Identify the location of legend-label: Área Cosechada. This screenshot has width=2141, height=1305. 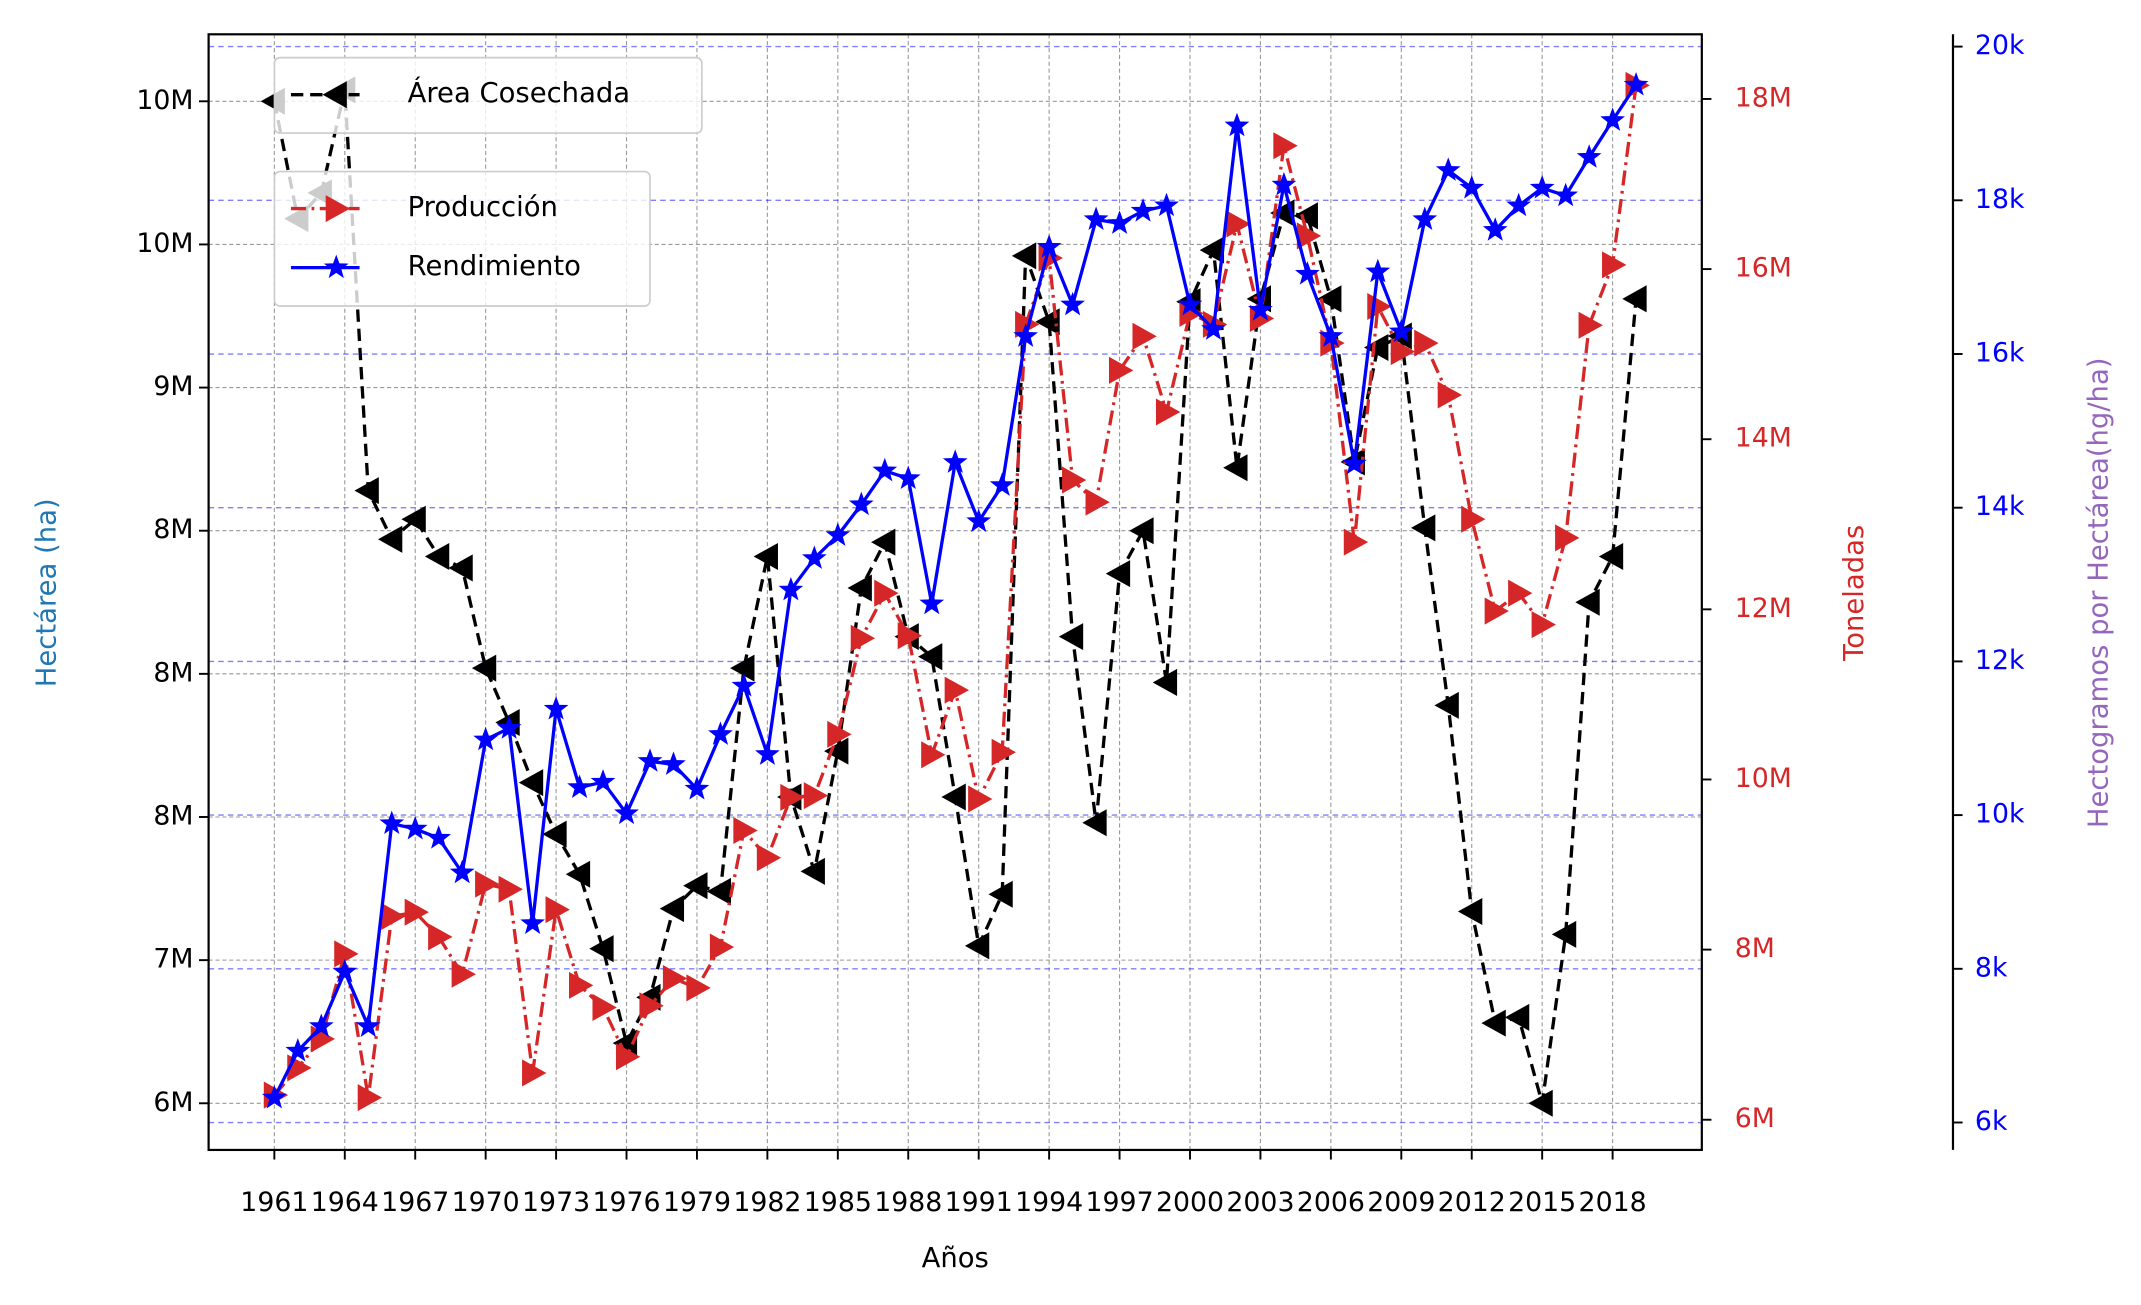
(519, 93).